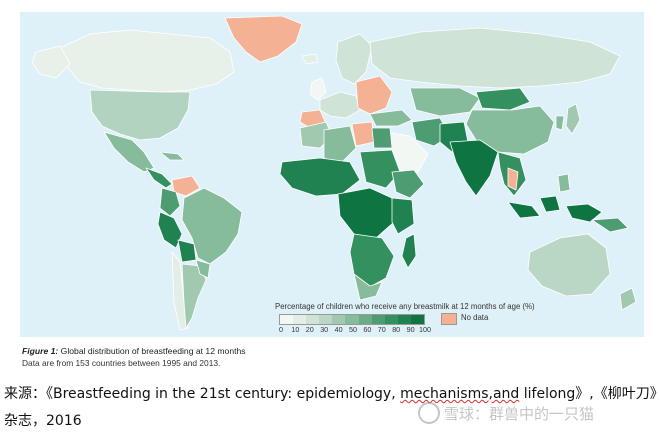 The image size is (660, 436). I want to click on region-new-zealand, so click(628, 299).